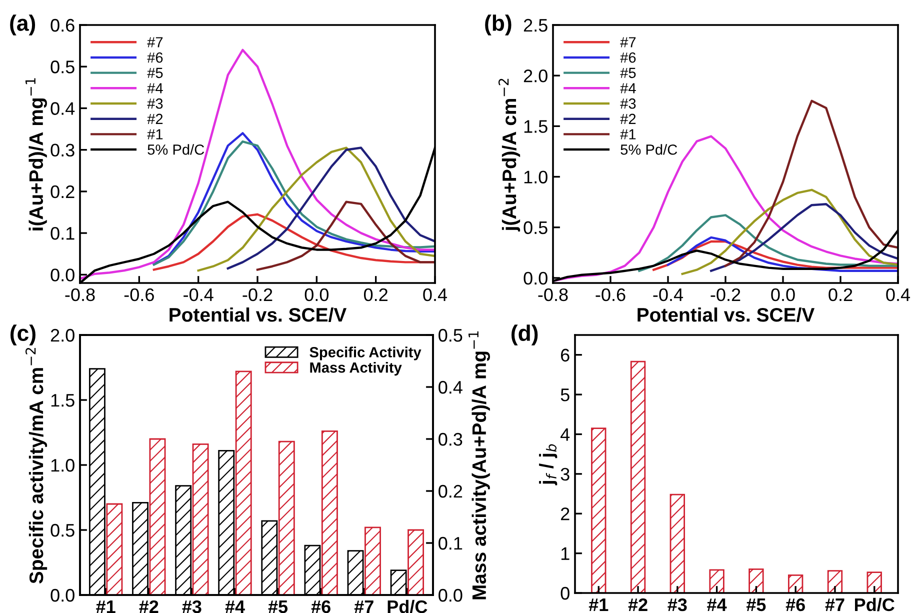 This screenshot has height=613, width=918. Describe the element at coordinates (565, 514) in the screenshot. I see `y-tick-label: 2` at that location.